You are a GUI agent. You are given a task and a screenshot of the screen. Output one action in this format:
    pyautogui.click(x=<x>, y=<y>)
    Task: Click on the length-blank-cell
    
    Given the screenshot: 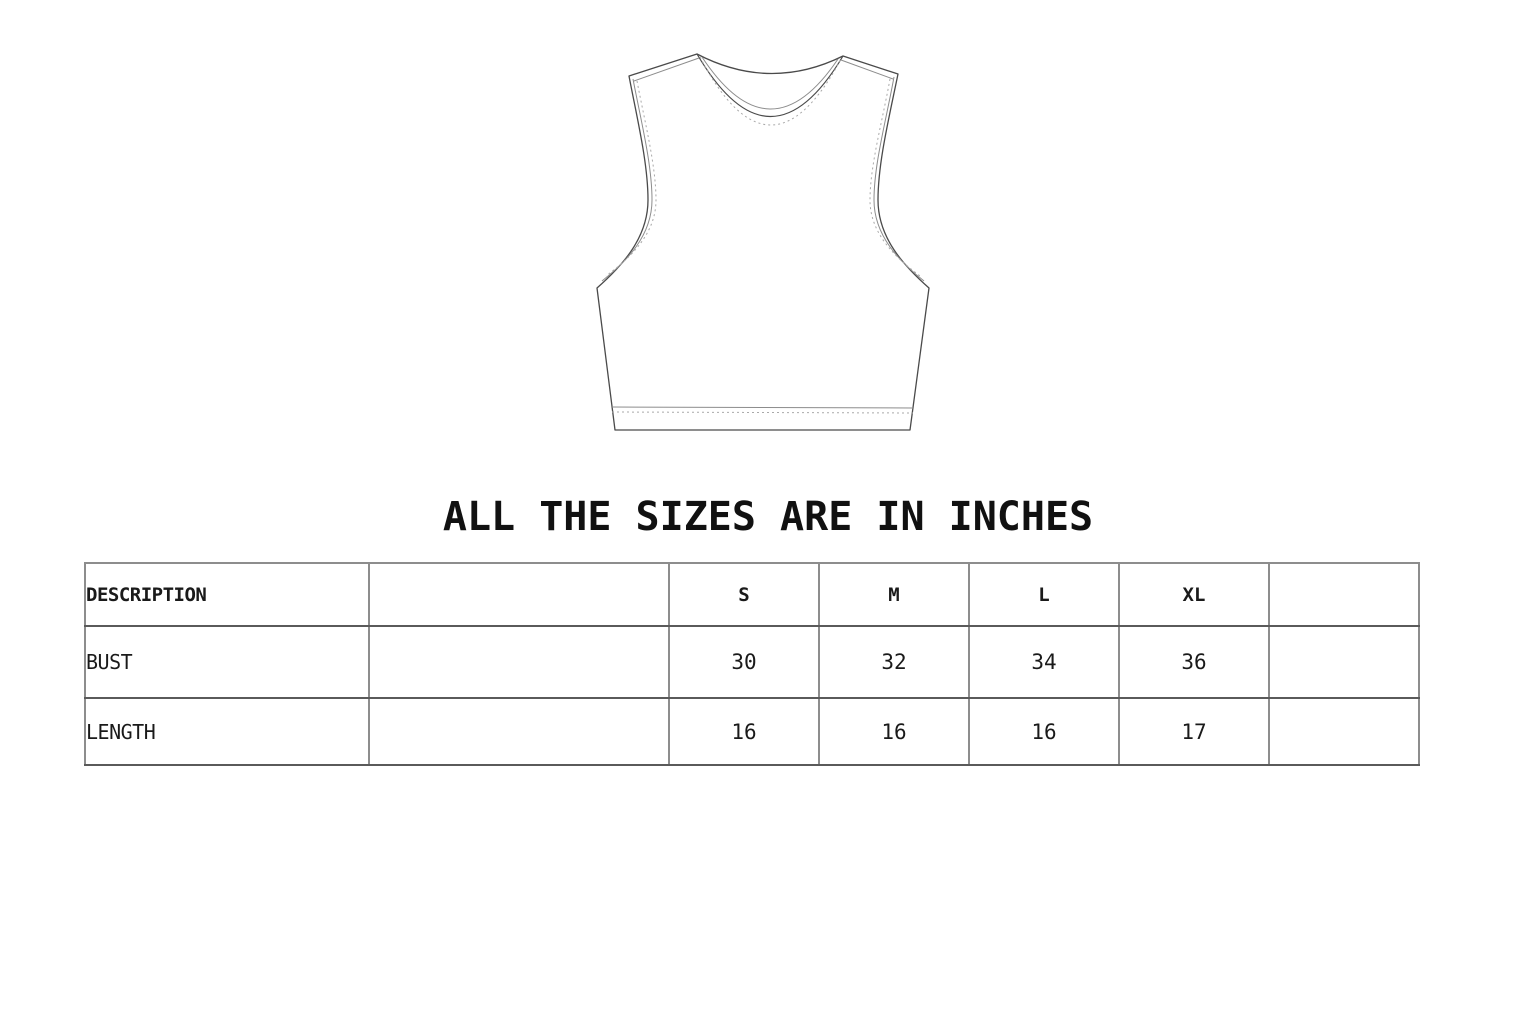 What is the action you would take?
    pyautogui.click(x=519, y=731)
    